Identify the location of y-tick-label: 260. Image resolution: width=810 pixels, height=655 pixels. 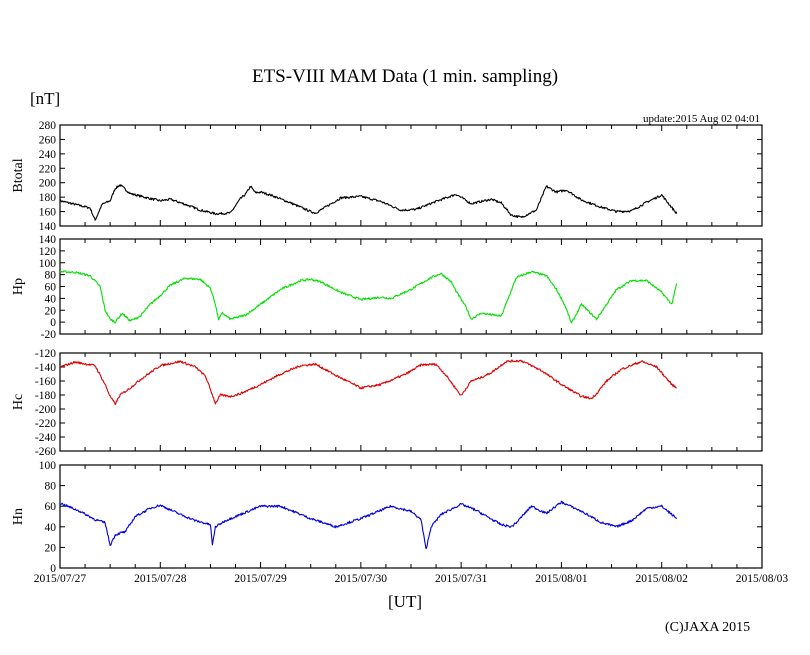
(48, 140).